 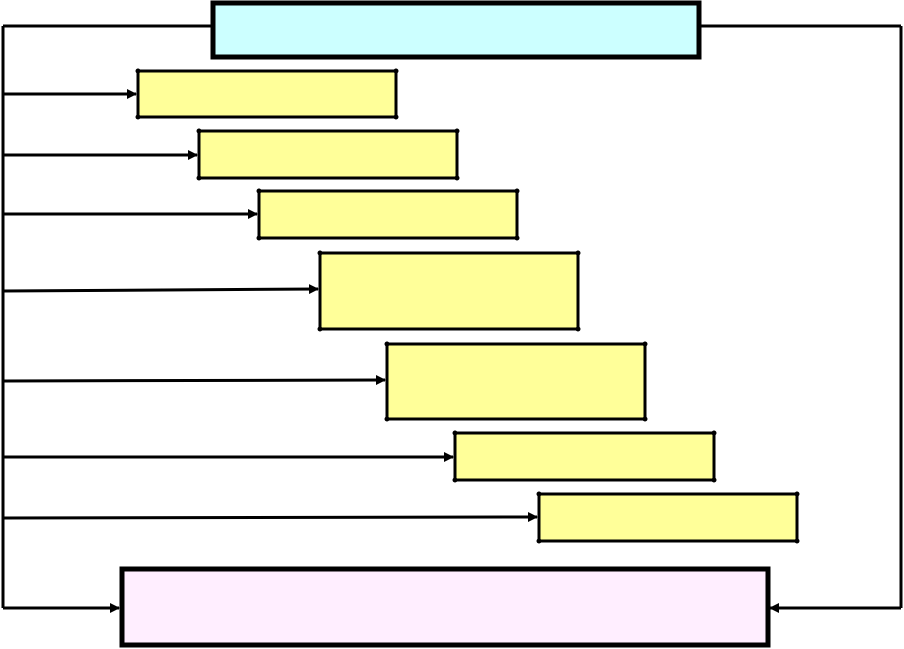 What do you see at coordinates (456, 30) in the screenshot?
I see `top-box` at bounding box center [456, 30].